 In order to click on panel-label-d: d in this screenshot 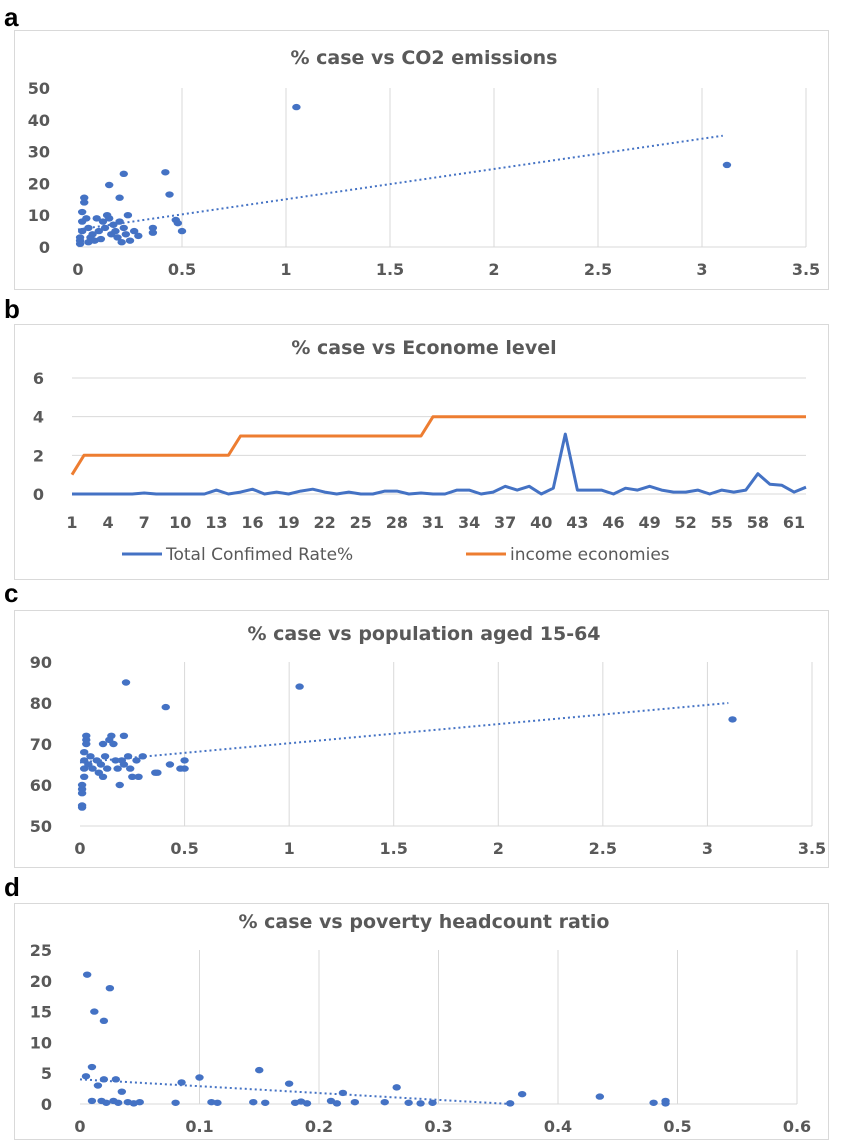, I will do `click(12, 887)`.